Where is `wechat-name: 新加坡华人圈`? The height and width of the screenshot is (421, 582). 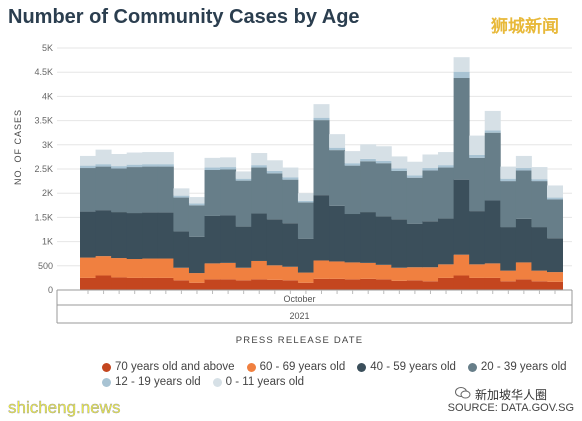 wechat-name: 新加坡华人圈 is located at coordinates (511, 395).